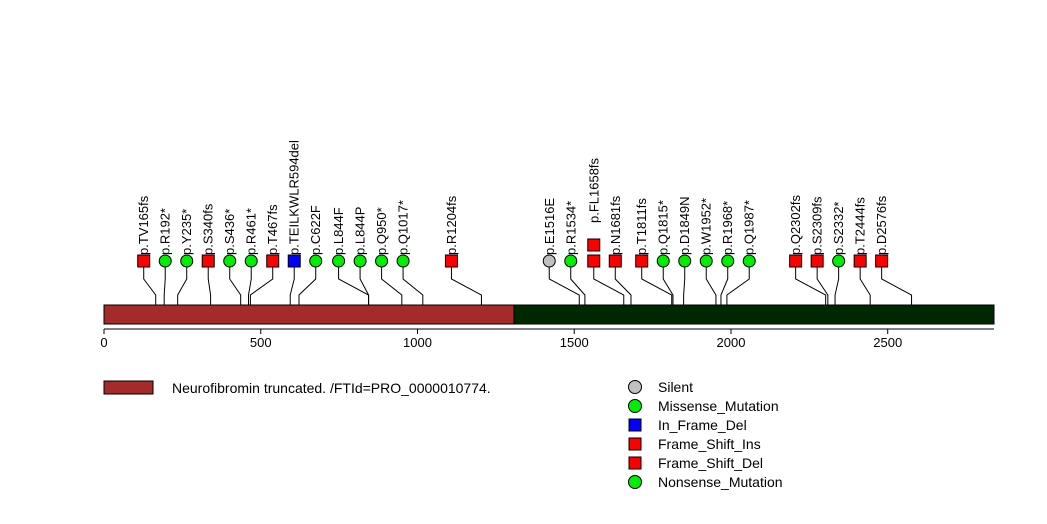  What do you see at coordinates (593, 190) in the screenshot?
I see `mutation-label: p.FL1658fs` at bounding box center [593, 190].